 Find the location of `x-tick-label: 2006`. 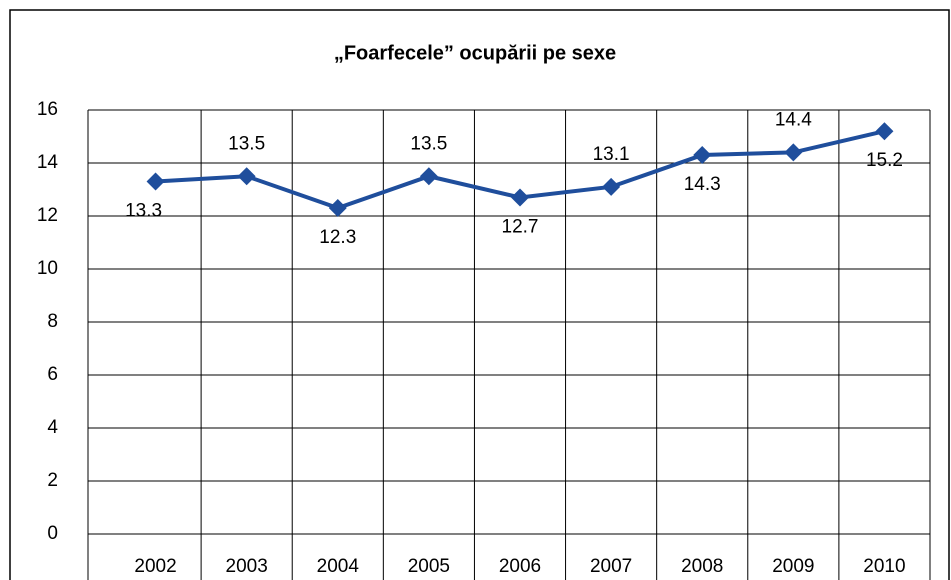

x-tick-label: 2006 is located at coordinates (520, 566).